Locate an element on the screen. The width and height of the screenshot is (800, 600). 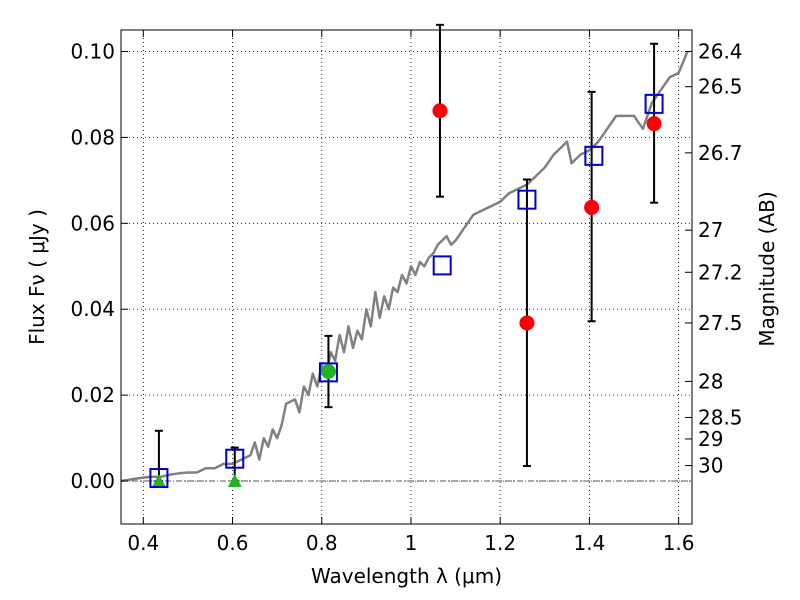
y-tick-label: 0.08 is located at coordinates (92, 137).